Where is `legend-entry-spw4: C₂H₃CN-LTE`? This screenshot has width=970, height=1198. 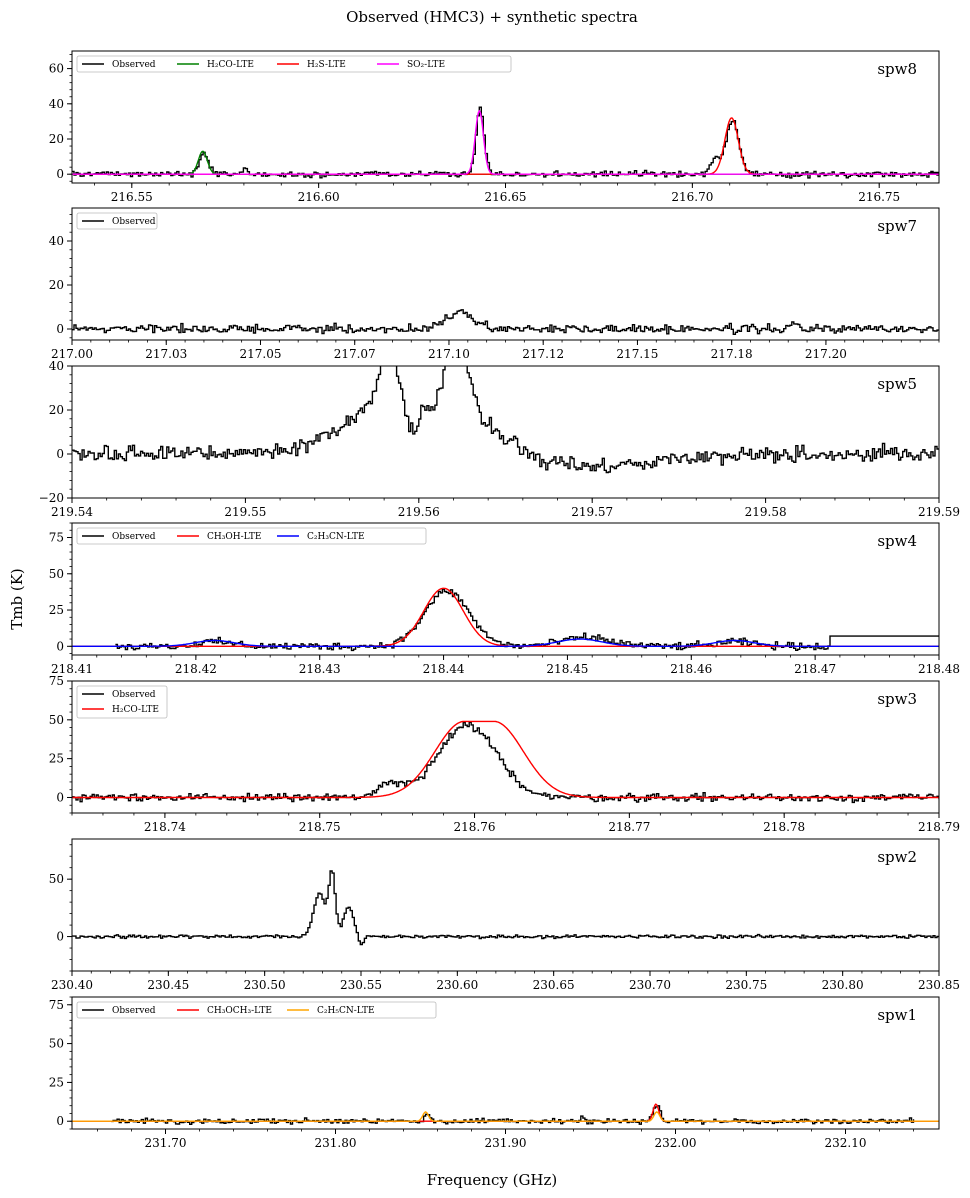
legend-entry-spw4: C₂H₃CN-LTE is located at coordinates (336, 537).